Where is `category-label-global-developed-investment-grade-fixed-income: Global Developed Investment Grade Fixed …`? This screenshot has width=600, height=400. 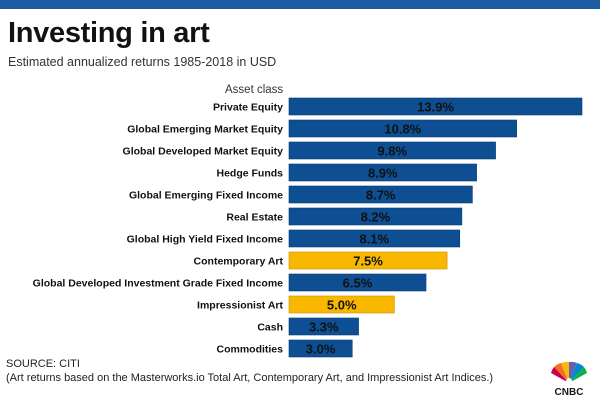 category-label-global-developed-investment-grade-fixed-income: Global Developed Investment Grade Fixed … is located at coordinates (158, 284).